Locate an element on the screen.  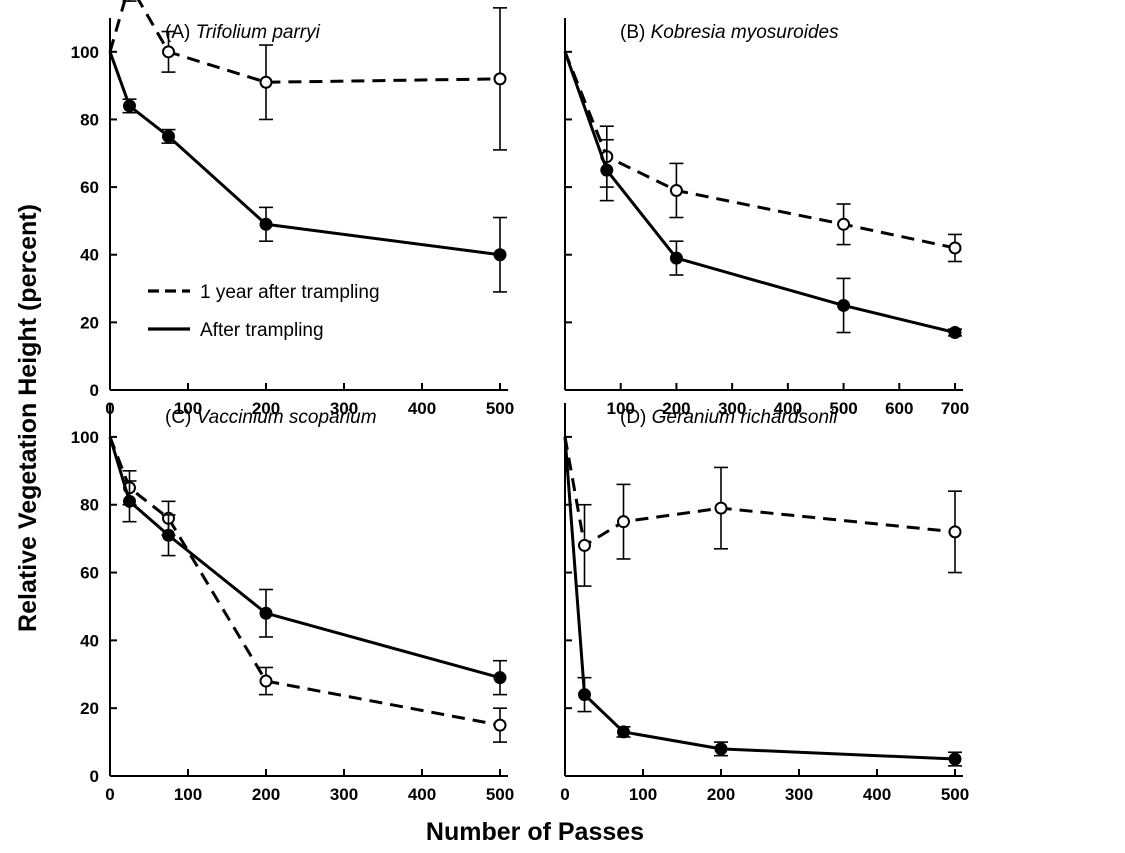
panel-label: (D) is located at coordinates (636, 417).